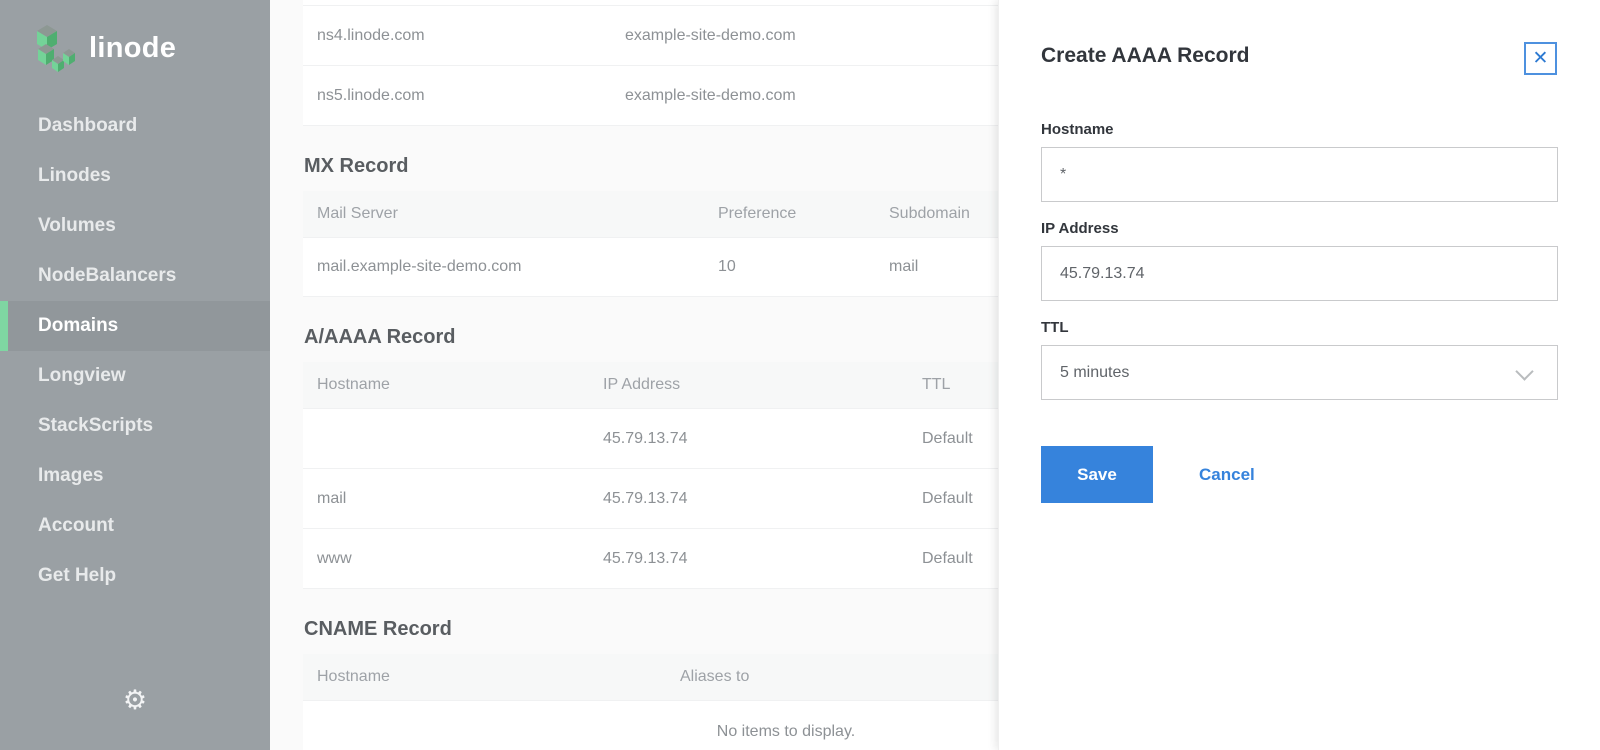 Image resolution: width=1600 pixels, height=750 pixels. What do you see at coordinates (135, 526) in the screenshot?
I see `sidebar-item-account: Account` at bounding box center [135, 526].